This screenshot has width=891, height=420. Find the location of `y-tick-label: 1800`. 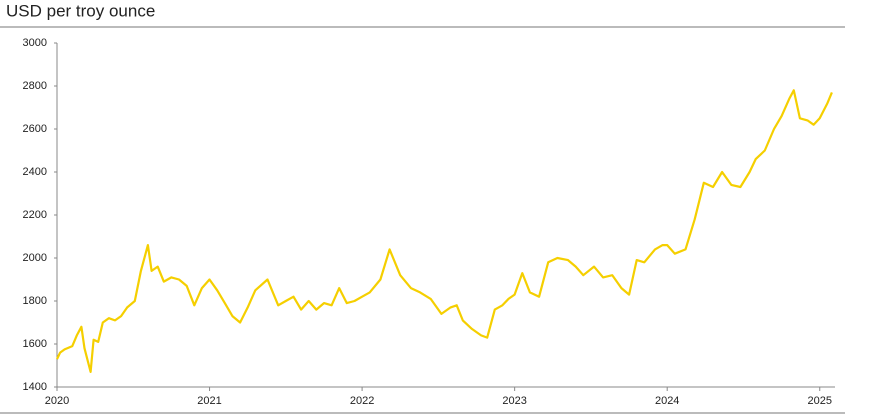

y-tick-label: 1800 is located at coordinates (35, 301).